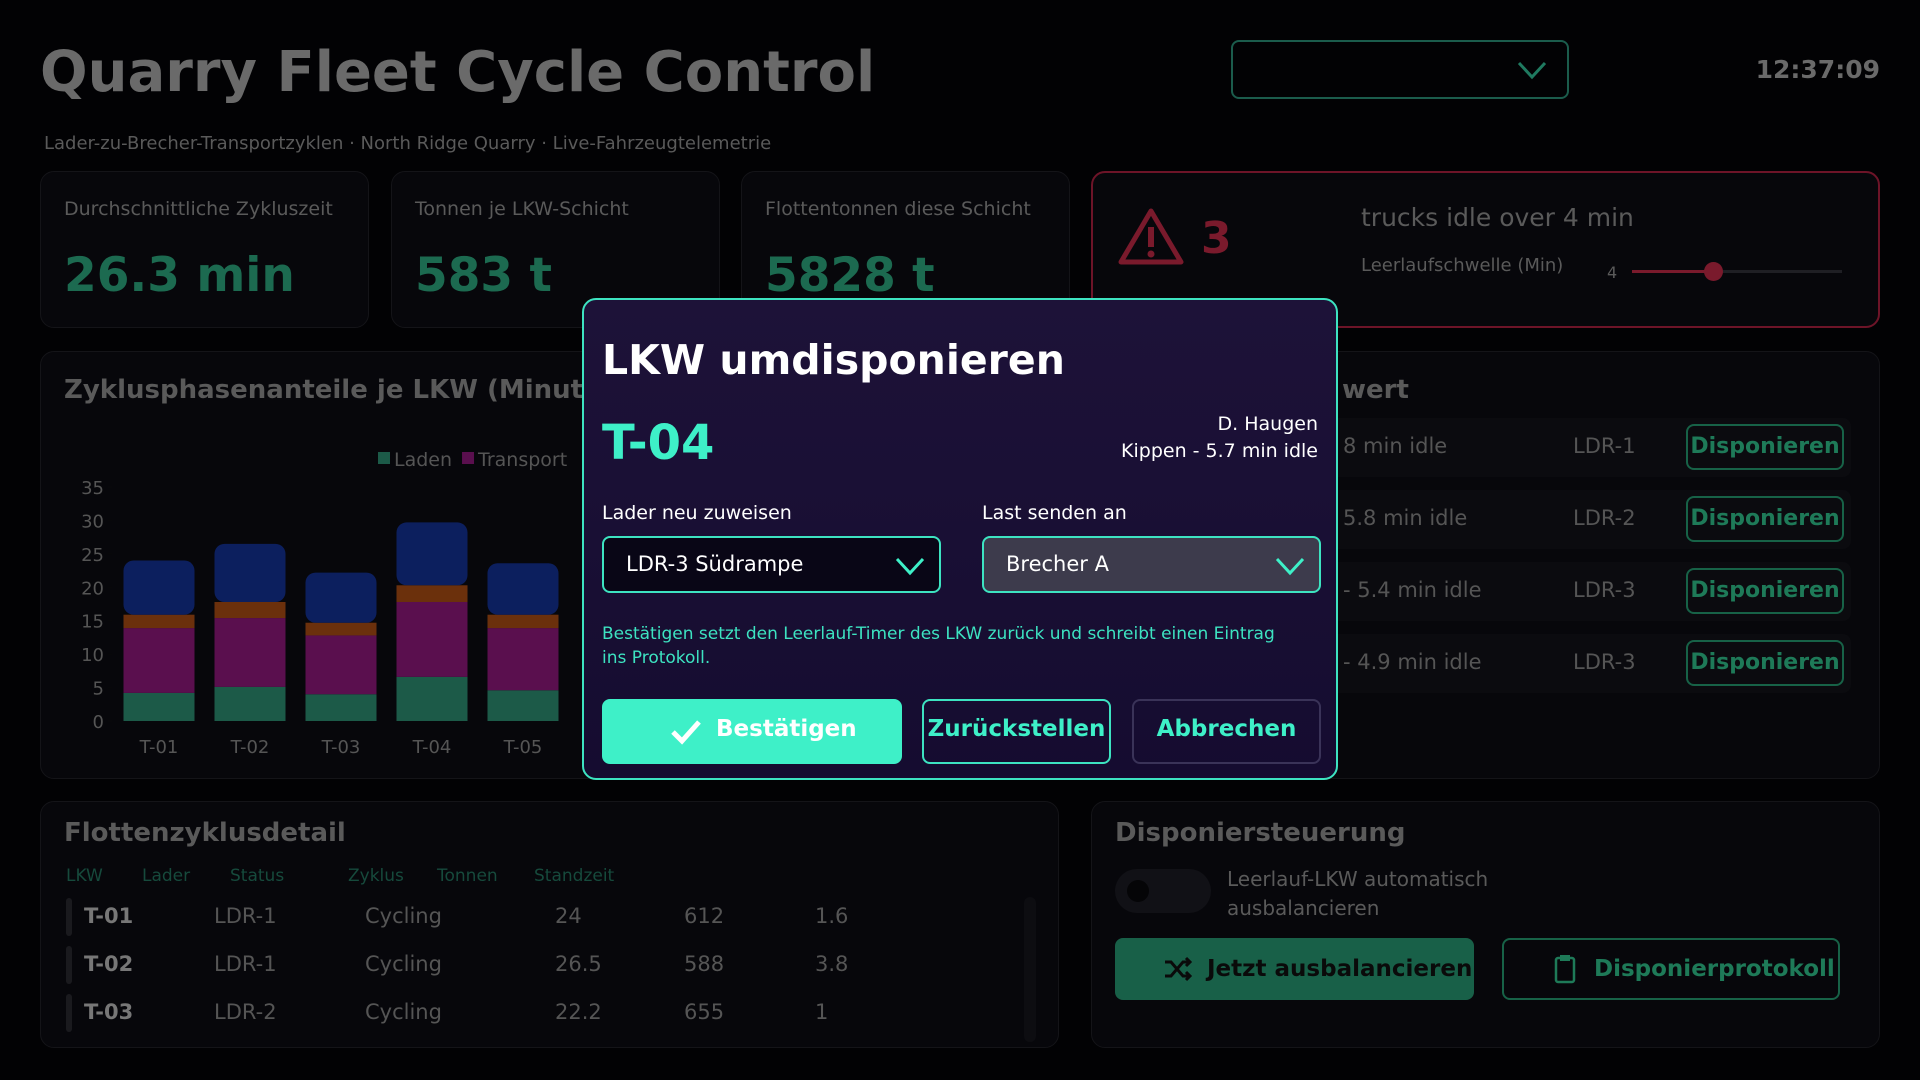  I want to click on table-cell: 3.8, so click(832, 964).